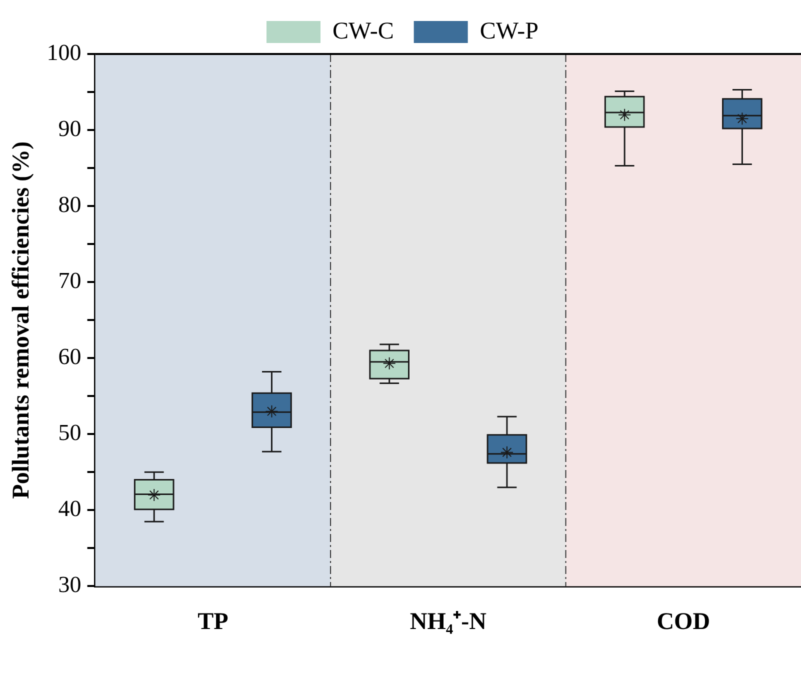  I want to click on x-tick-label: COD, so click(683, 621).